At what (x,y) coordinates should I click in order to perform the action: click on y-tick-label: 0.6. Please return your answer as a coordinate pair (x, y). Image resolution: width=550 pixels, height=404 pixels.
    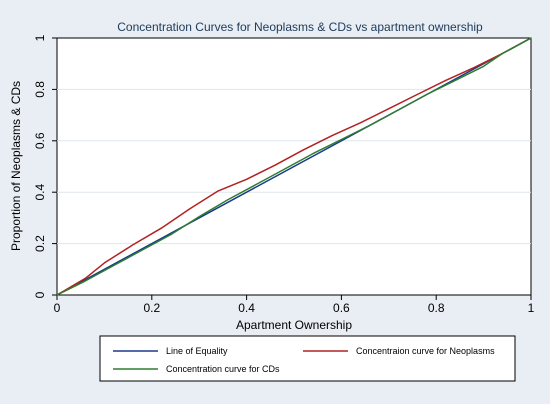
    Looking at the image, I should click on (40, 140).